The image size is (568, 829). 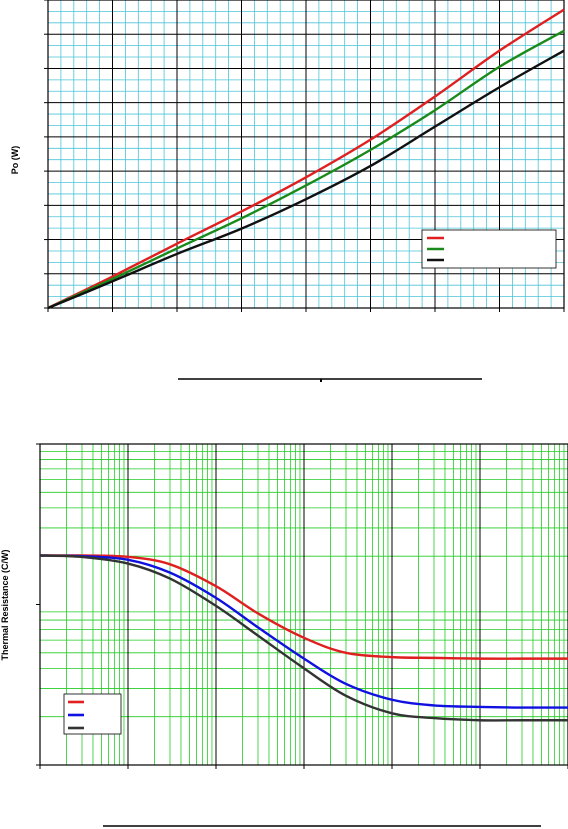 I want to click on chart1-legend, so click(x=489, y=249).